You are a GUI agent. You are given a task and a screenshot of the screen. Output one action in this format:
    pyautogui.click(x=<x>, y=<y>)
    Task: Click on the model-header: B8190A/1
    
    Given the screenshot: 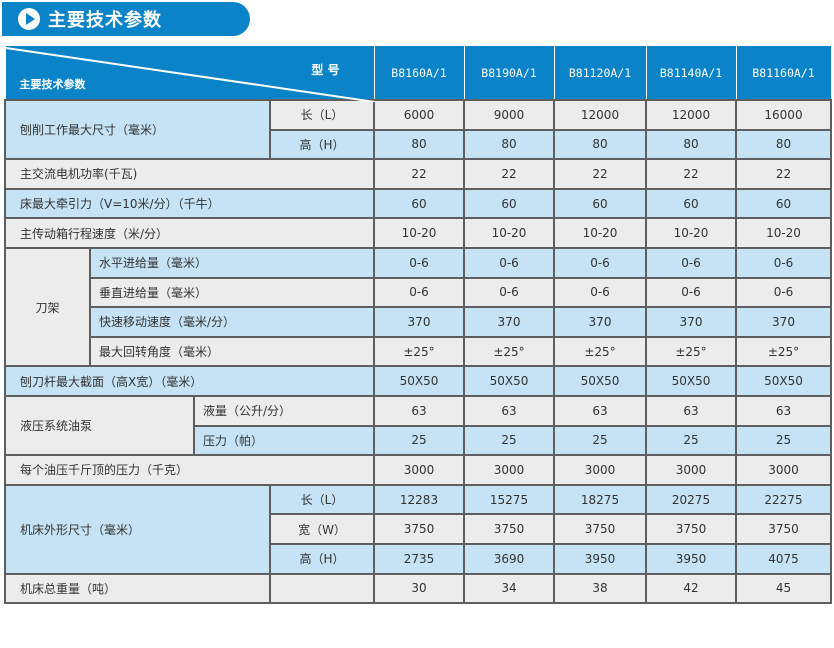 What is the action you would take?
    pyautogui.click(x=509, y=73)
    